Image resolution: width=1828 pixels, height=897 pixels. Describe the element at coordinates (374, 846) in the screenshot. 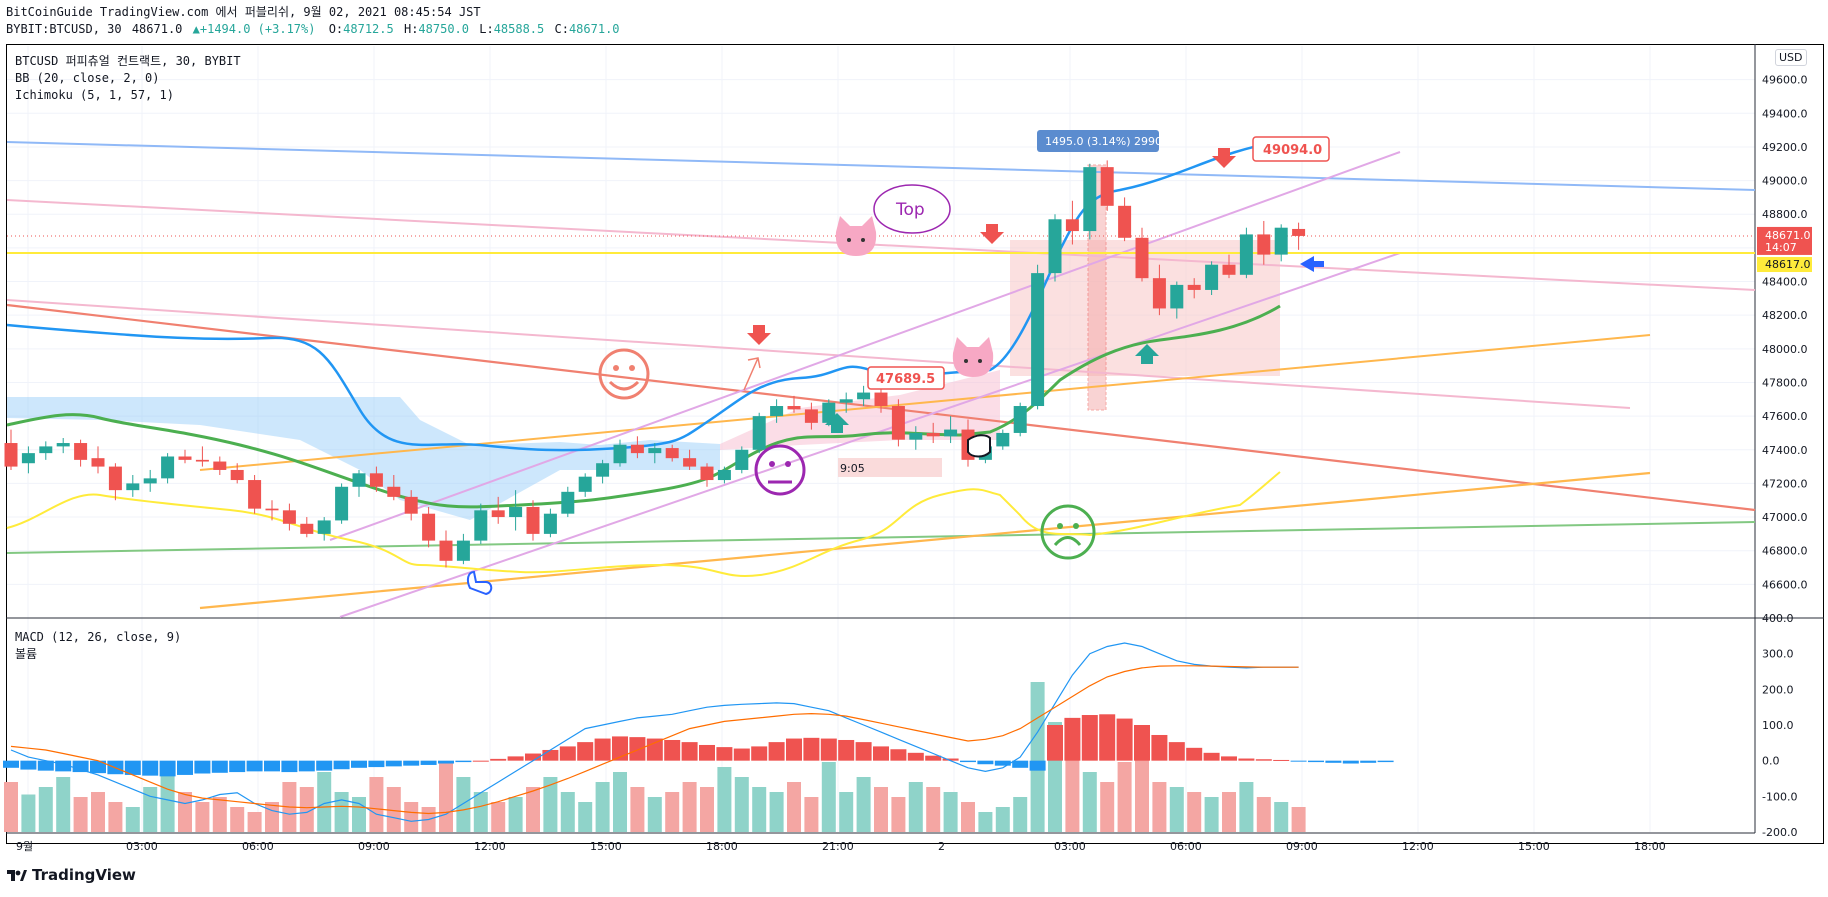

I see `time-tick-label: 09:00` at that location.